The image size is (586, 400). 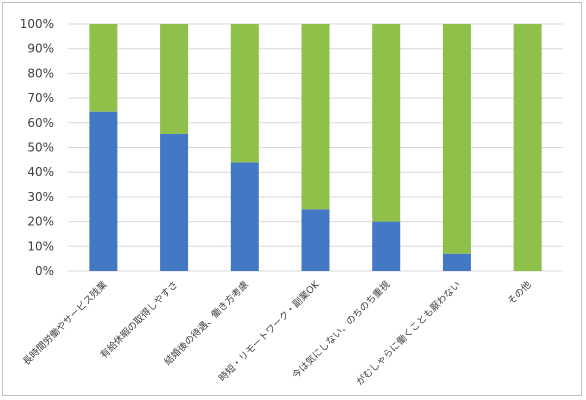 I want to click on y-tick-label: 0%, so click(x=44, y=271).